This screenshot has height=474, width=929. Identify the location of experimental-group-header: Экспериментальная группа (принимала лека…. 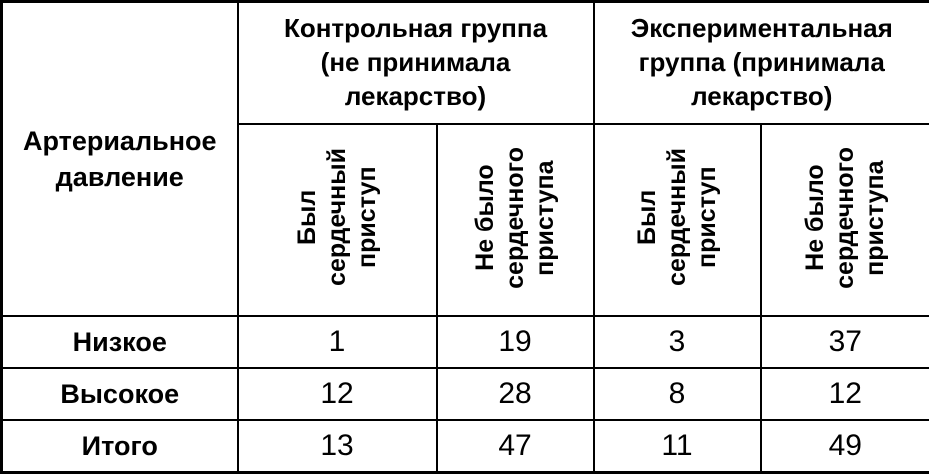
(760, 62).